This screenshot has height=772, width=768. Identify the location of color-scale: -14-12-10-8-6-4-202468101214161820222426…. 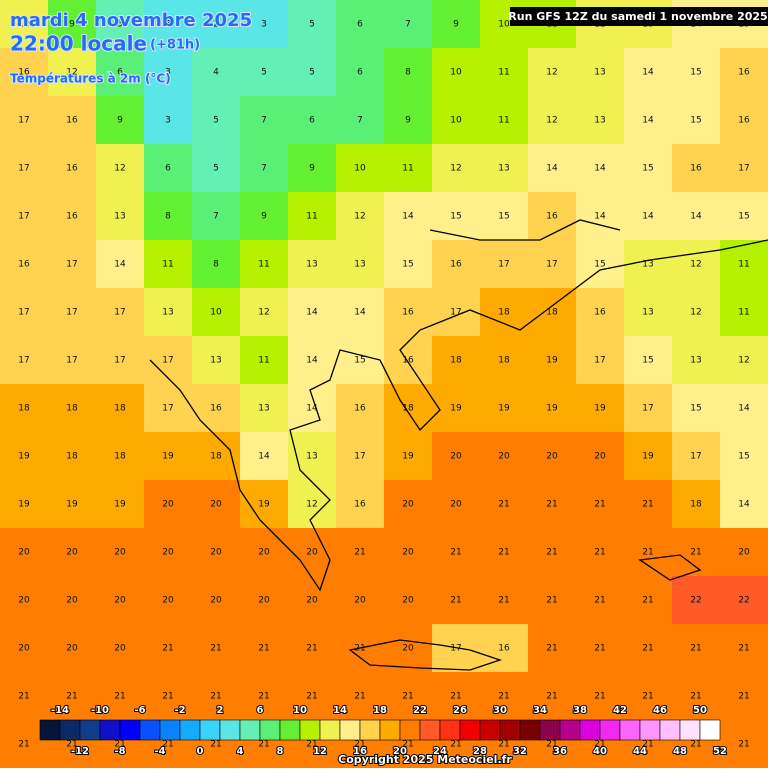
(383, 731).